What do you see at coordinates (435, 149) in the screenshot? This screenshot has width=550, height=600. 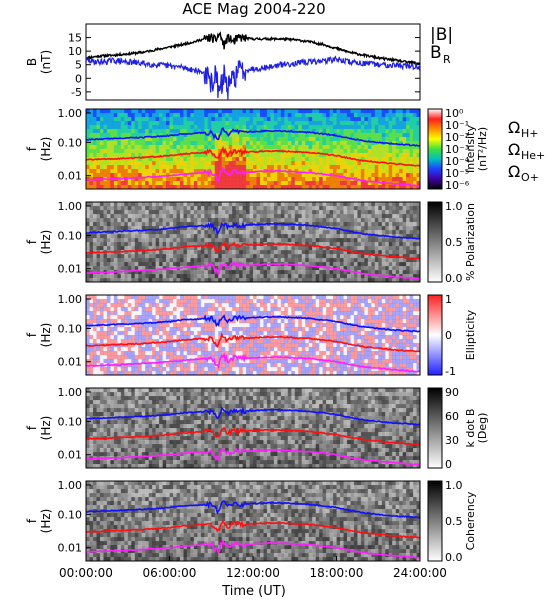 I see `intensity-colorbar` at bounding box center [435, 149].